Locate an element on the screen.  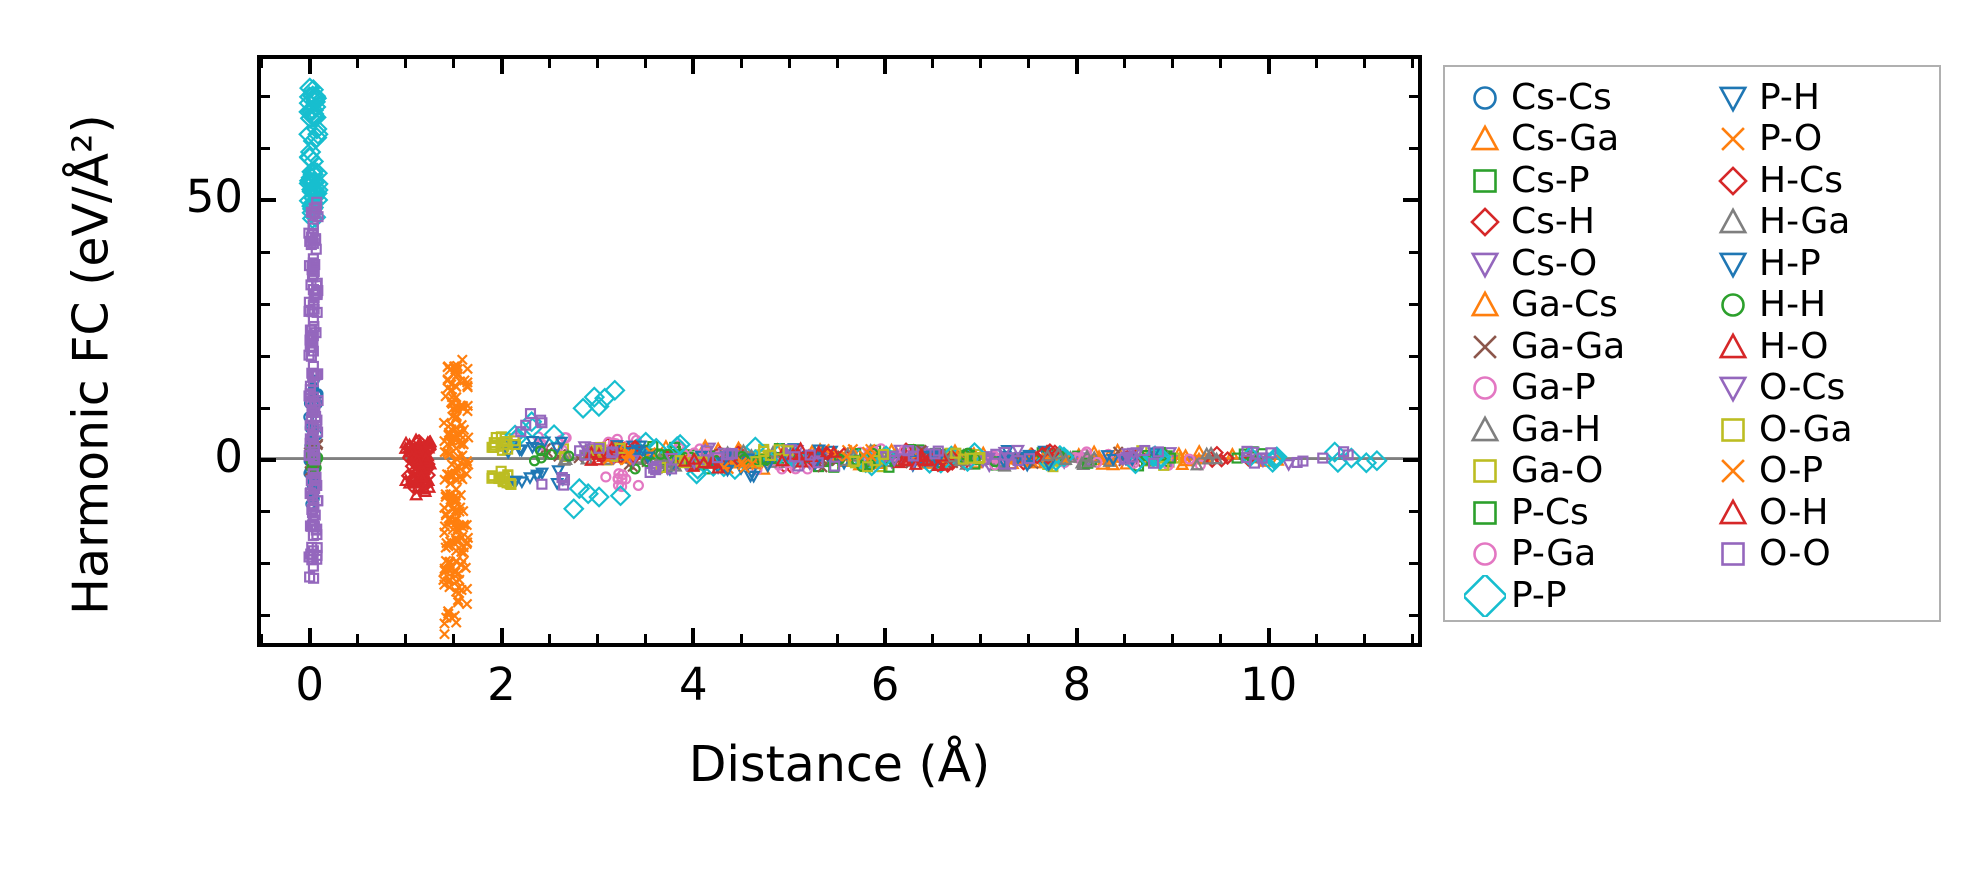
legend-entry-O-Ga: O-Ga is located at coordinates (1831, 430).